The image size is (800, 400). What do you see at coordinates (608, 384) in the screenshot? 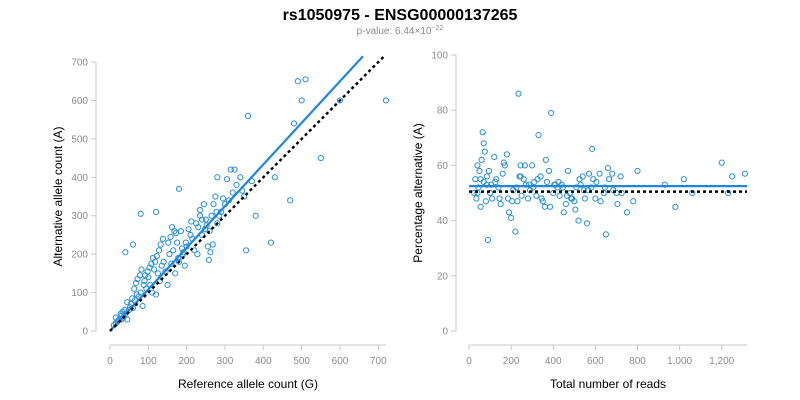
I see `right-x-axis-title: Total number of reads` at bounding box center [608, 384].